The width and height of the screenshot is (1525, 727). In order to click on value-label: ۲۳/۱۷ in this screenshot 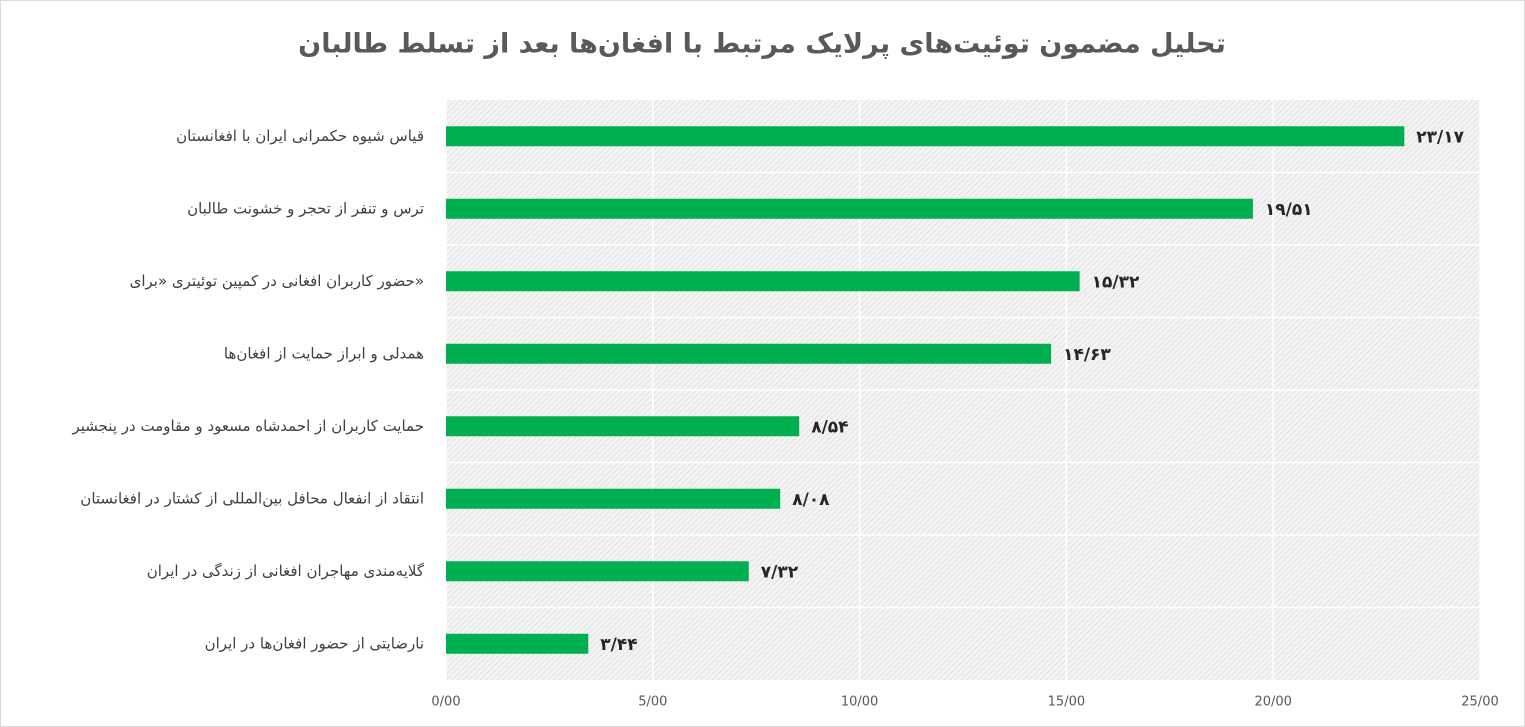, I will do `click(1440, 137)`.